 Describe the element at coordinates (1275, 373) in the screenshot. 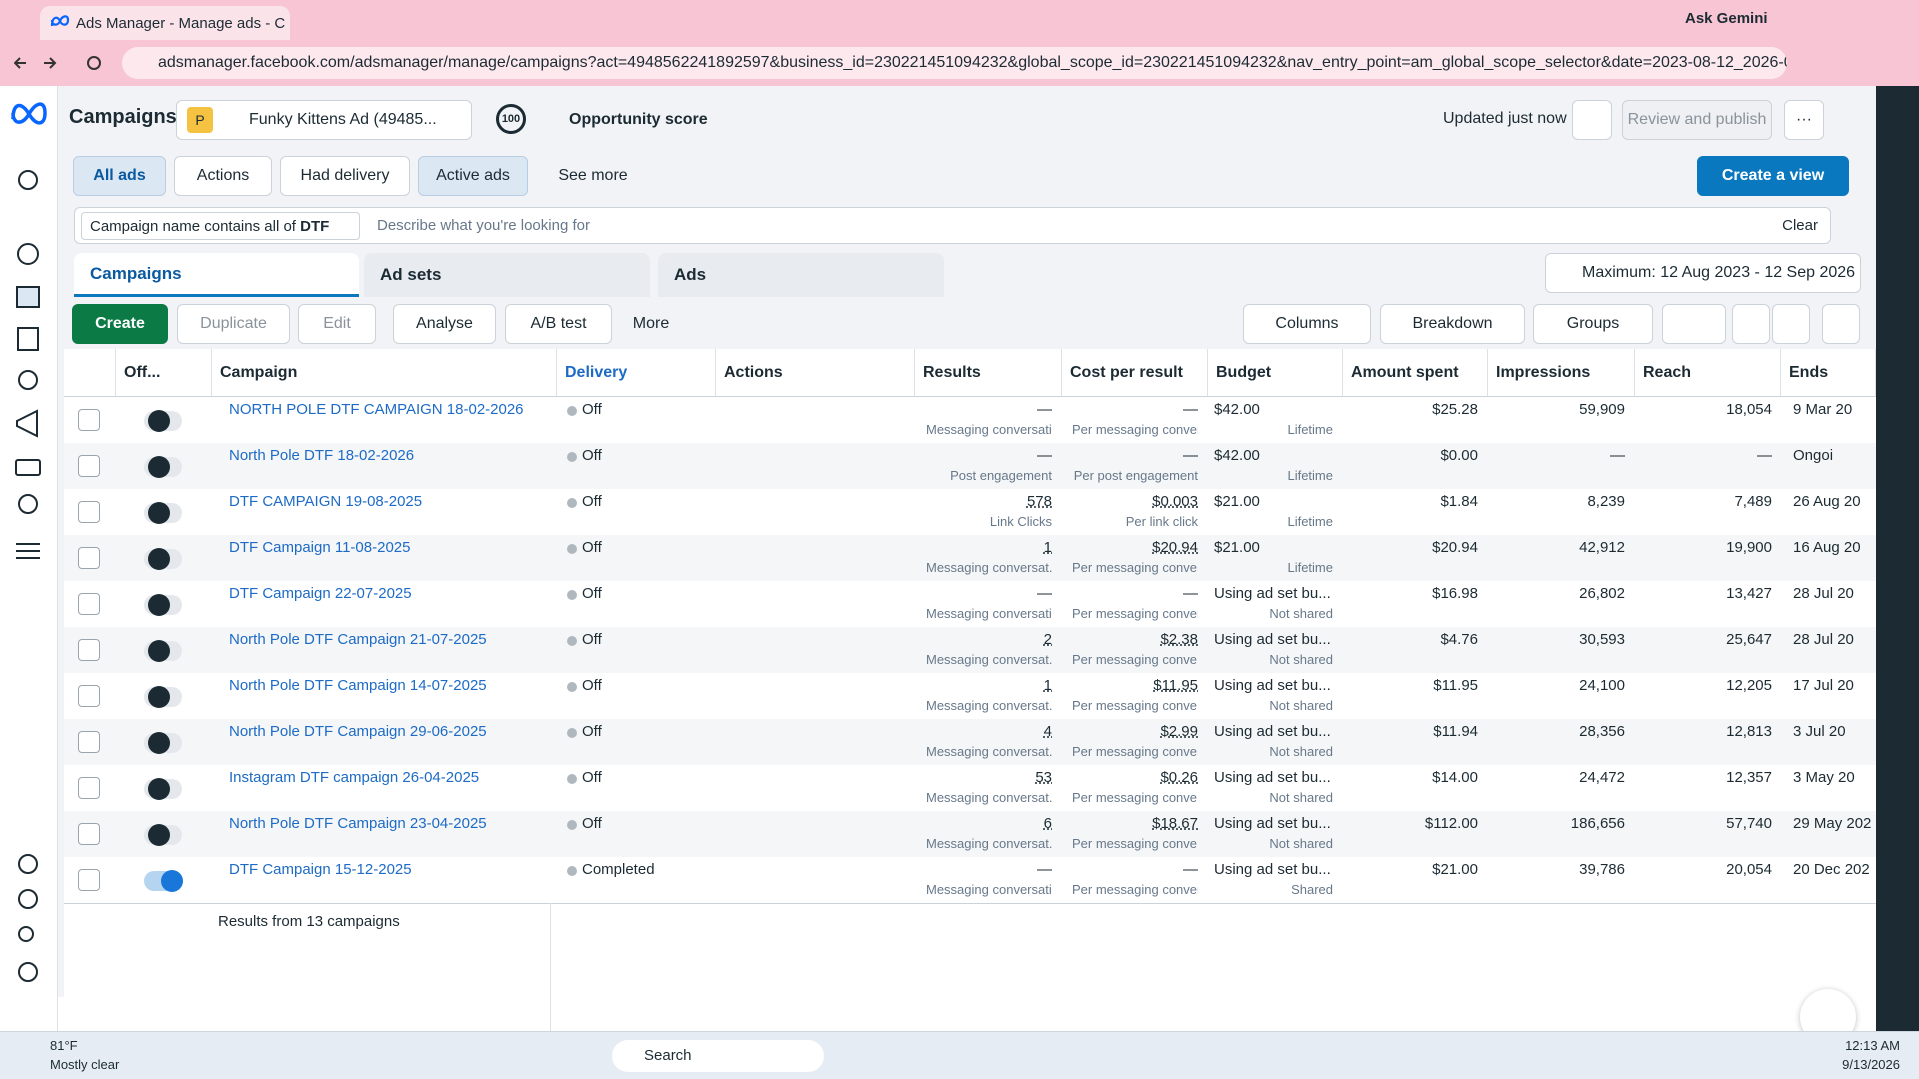

I see `column-header: Budget` at that location.